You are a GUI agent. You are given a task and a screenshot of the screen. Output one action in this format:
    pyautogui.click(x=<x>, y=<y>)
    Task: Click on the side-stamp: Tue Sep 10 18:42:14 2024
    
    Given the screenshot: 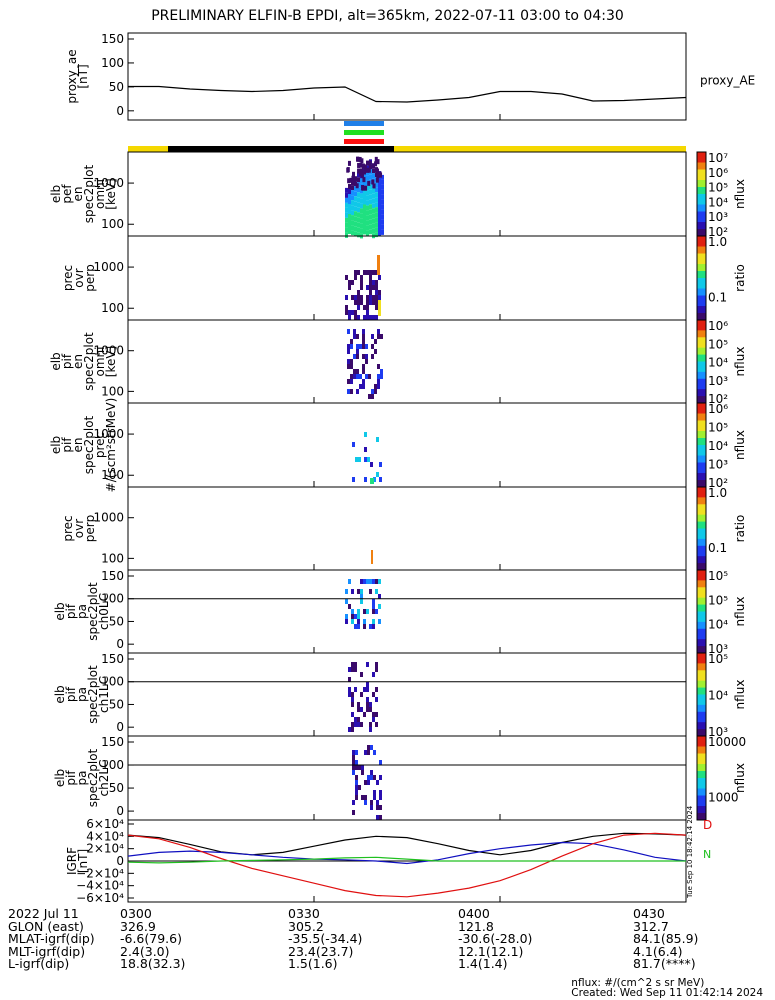 What is the action you would take?
    pyautogui.click(x=690, y=852)
    